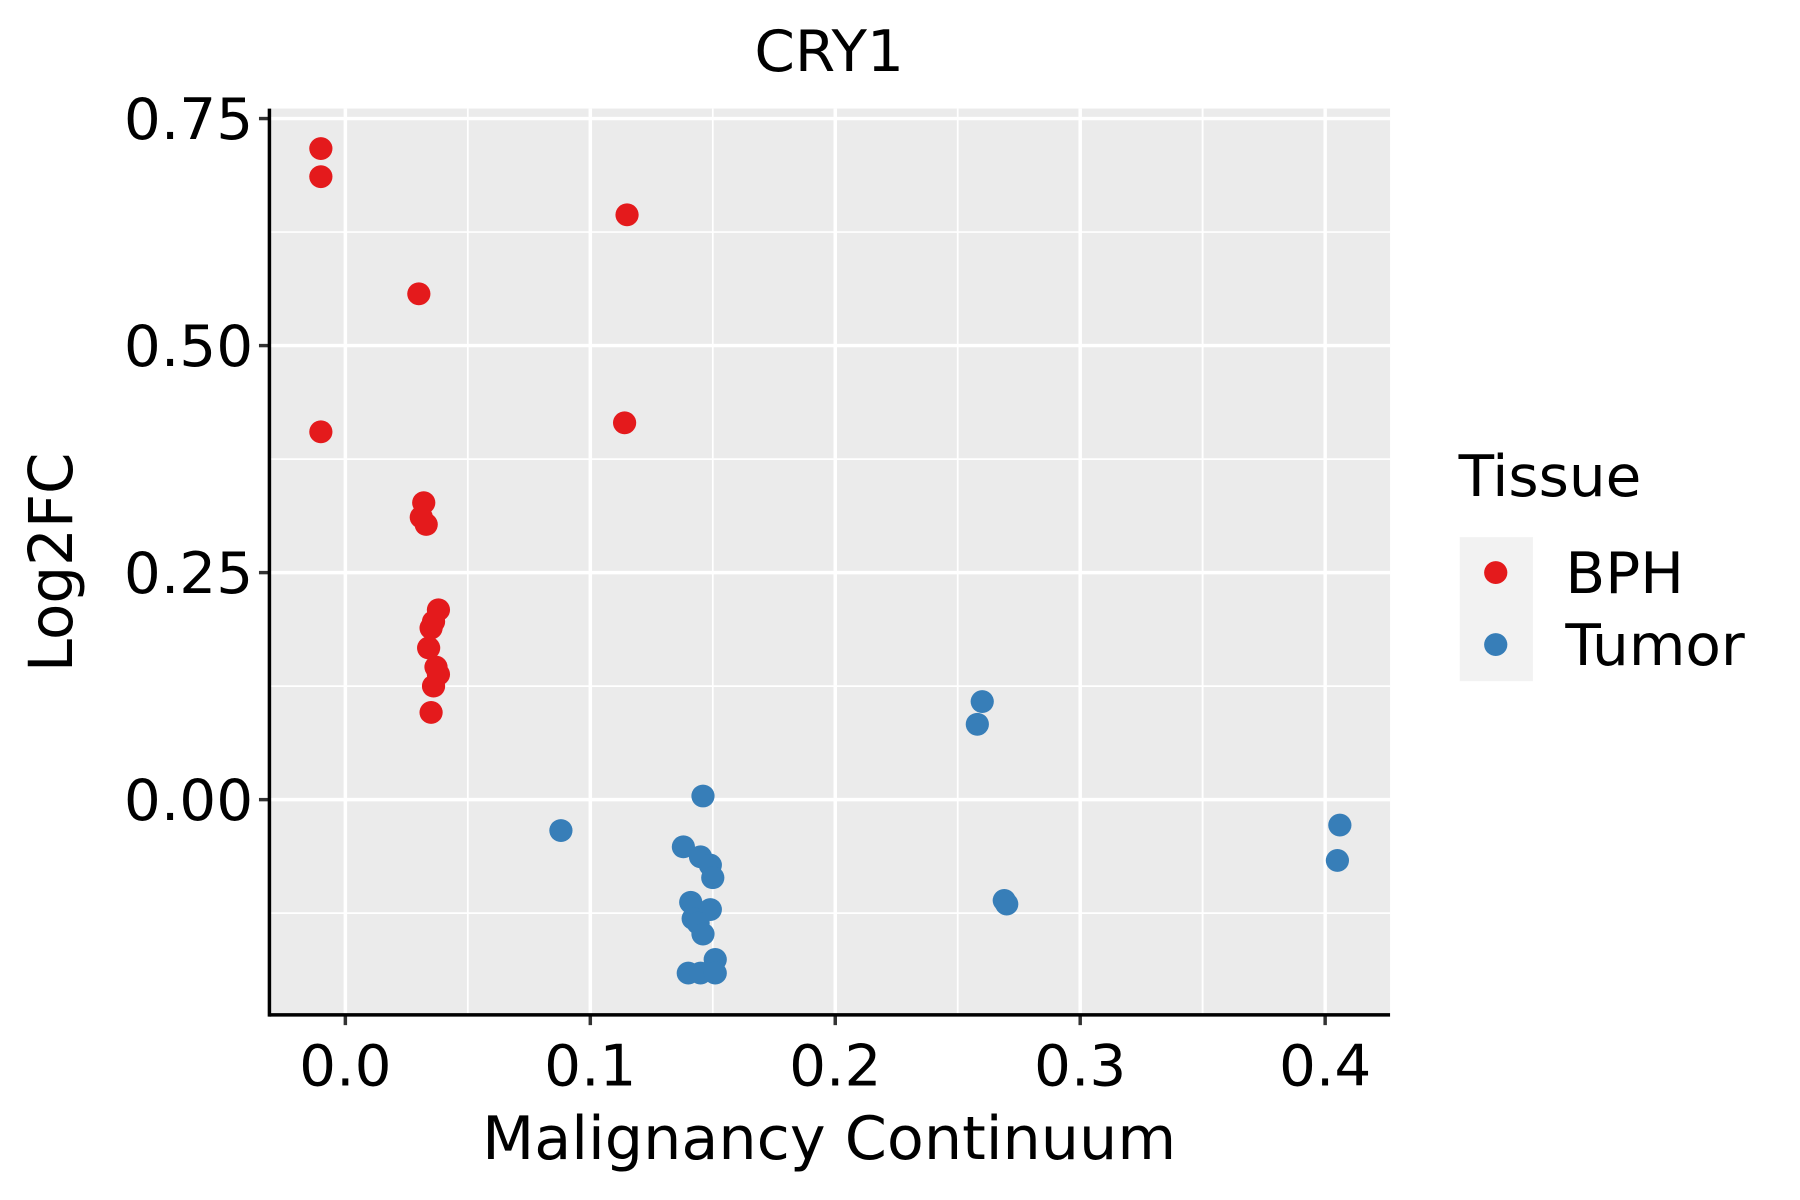 Image resolution: width=1800 pixels, height=1200 pixels. What do you see at coordinates (188, 801) in the screenshot?
I see `y-tick-label: 0.00` at bounding box center [188, 801].